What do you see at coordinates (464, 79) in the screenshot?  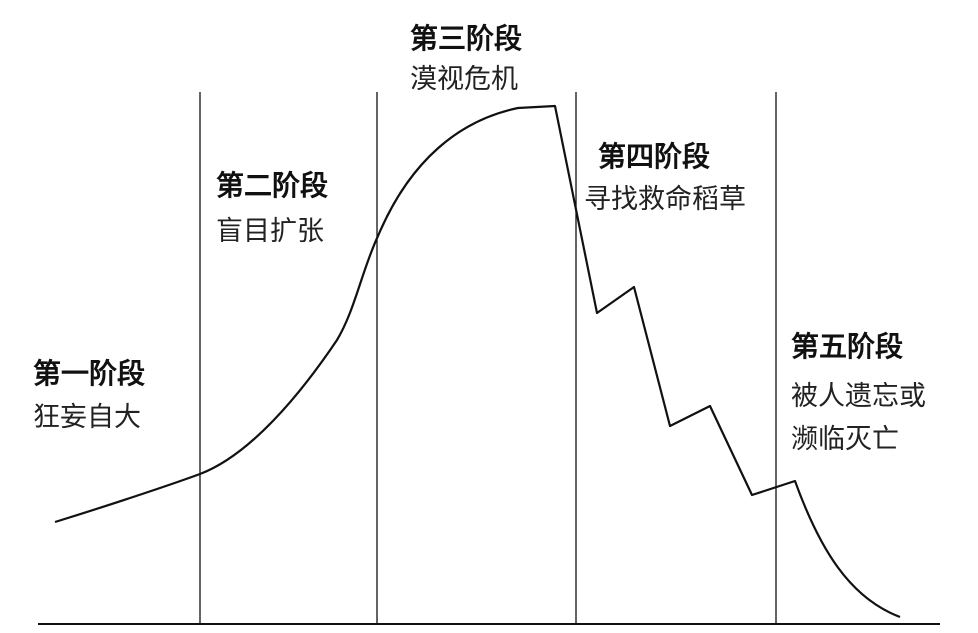 I see `stage-3-desc: 漠视危机` at bounding box center [464, 79].